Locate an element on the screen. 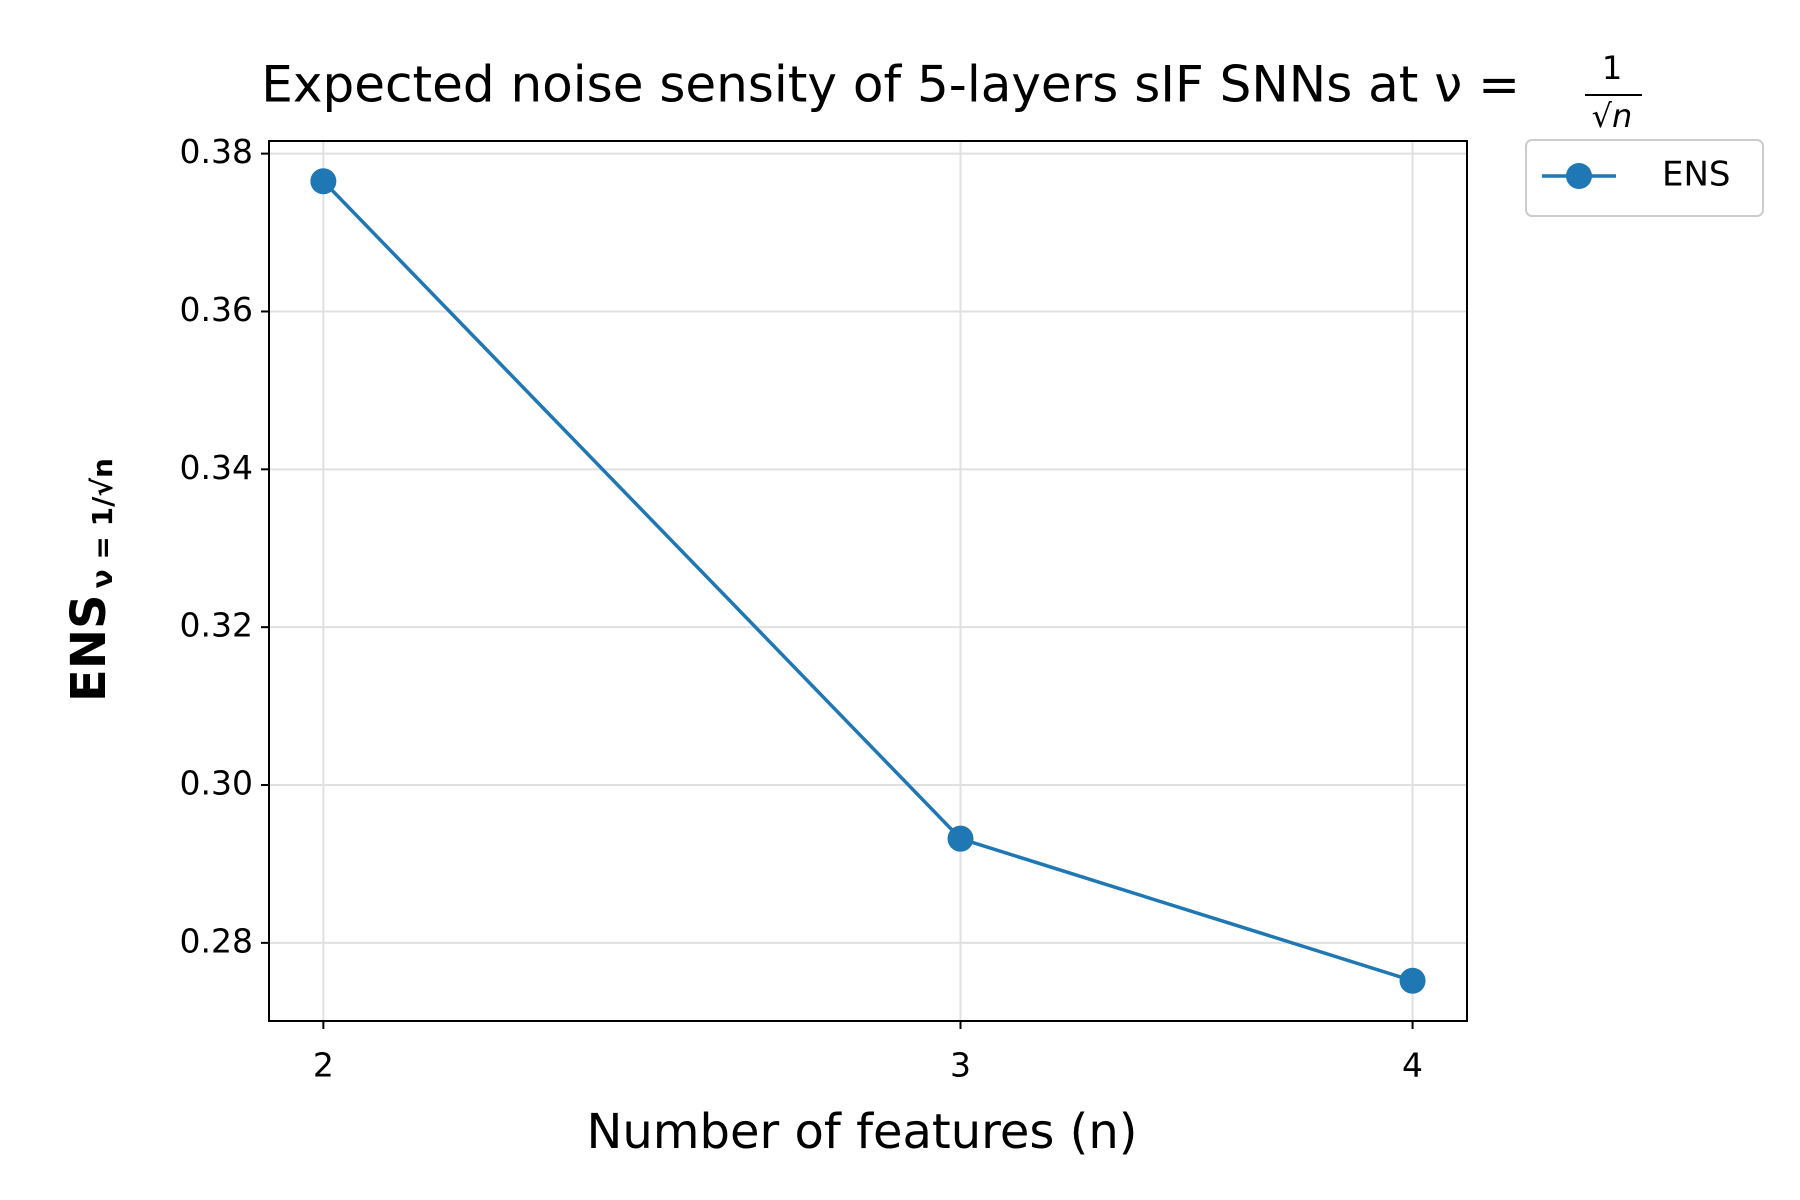  title-fraction-denominator: √n is located at coordinates (1612, 116).